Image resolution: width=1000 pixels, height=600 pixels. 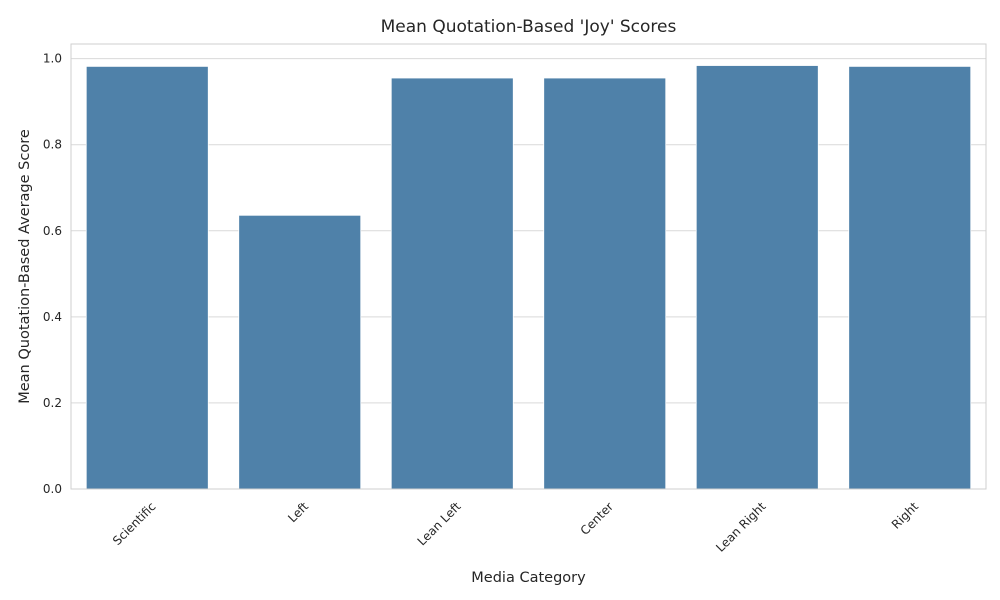 What do you see at coordinates (52, 145) in the screenshot?
I see `y-tick-label: 0.8` at bounding box center [52, 145].